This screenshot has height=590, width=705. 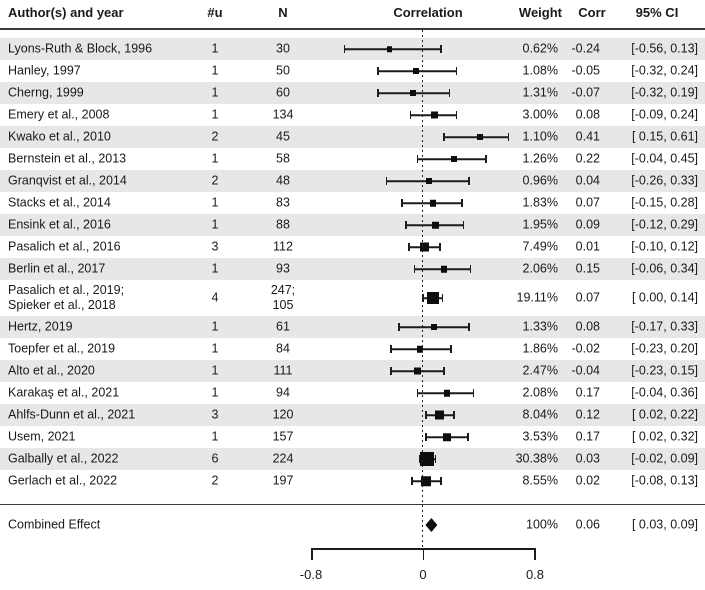 What do you see at coordinates (664, 297) in the screenshot?
I see `study-ci-value: [ 0.00, 0.14]` at bounding box center [664, 297].